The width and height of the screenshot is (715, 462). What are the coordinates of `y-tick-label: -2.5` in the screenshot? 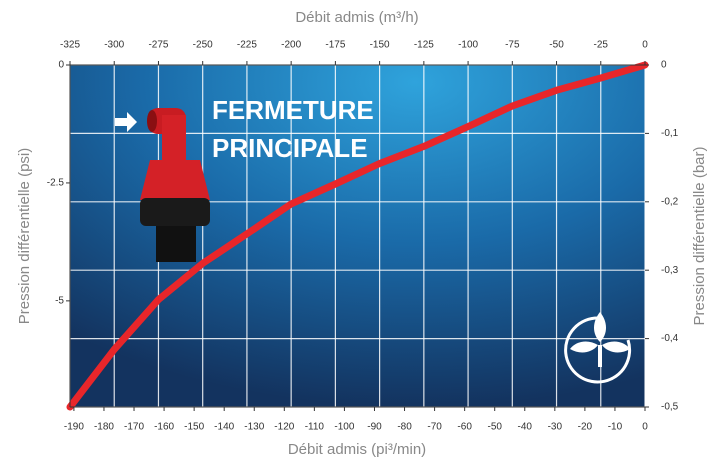 It's located at (56, 183).